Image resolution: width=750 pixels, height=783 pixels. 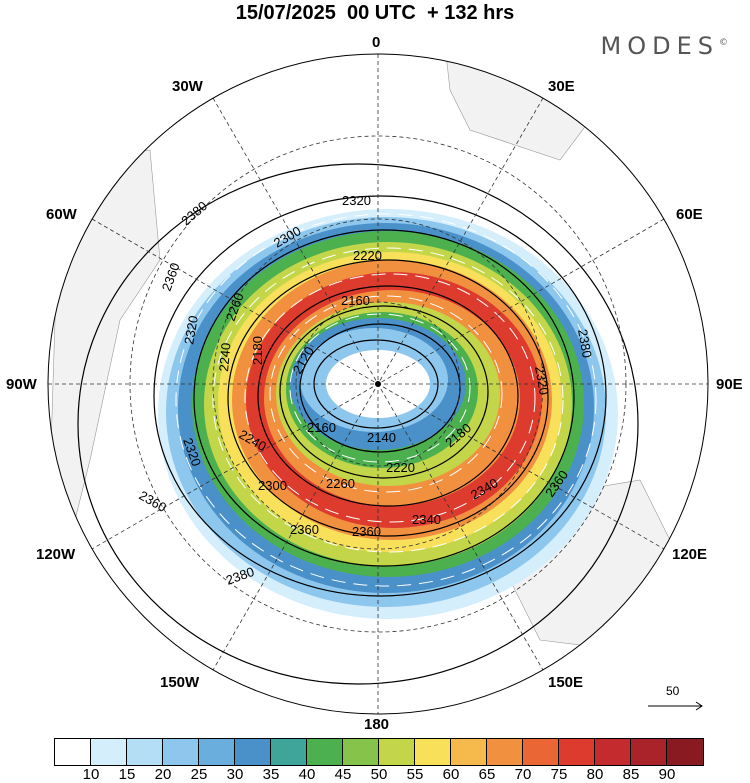 What do you see at coordinates (676, 701) in the screenshot?
I see `vector-reference: 50` at bounding box center [676, 701].